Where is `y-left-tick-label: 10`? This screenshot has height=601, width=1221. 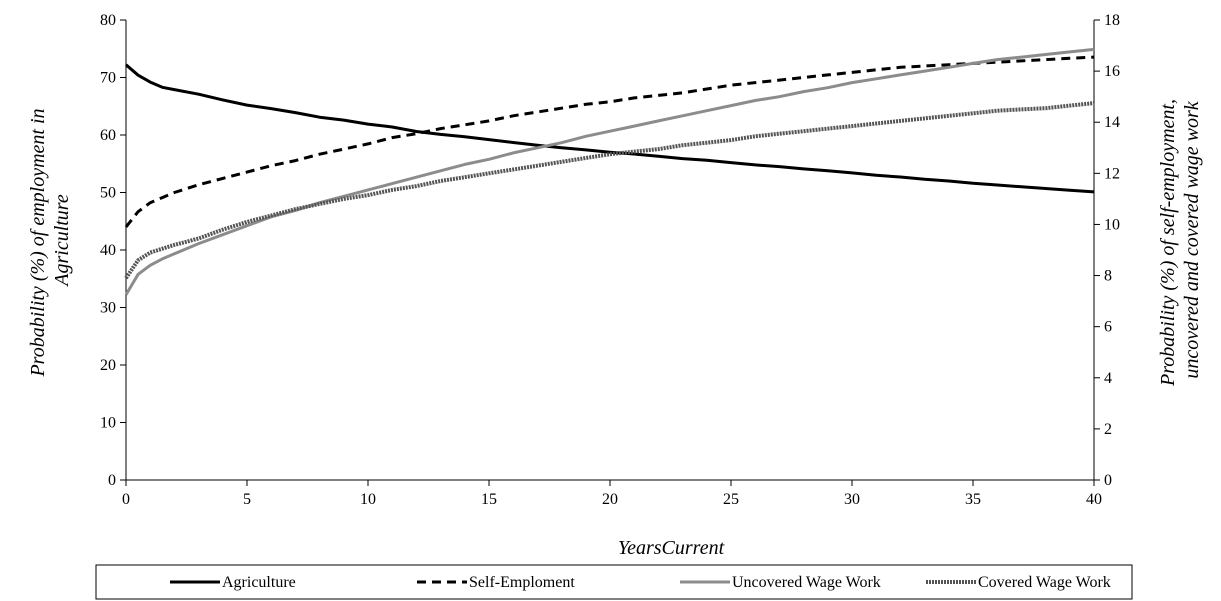 y-left-tick-label: 10 is located at coordinates (108, 423).